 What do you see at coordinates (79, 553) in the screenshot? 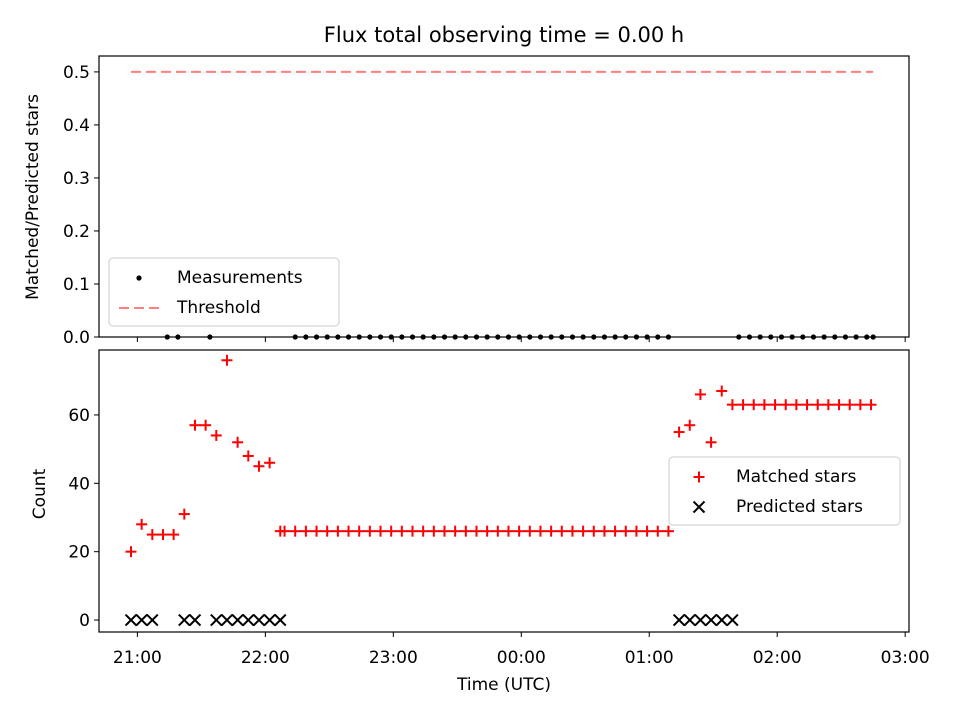
I see `bottom-y-tick-label: 20` at bounding box center [79, 553].